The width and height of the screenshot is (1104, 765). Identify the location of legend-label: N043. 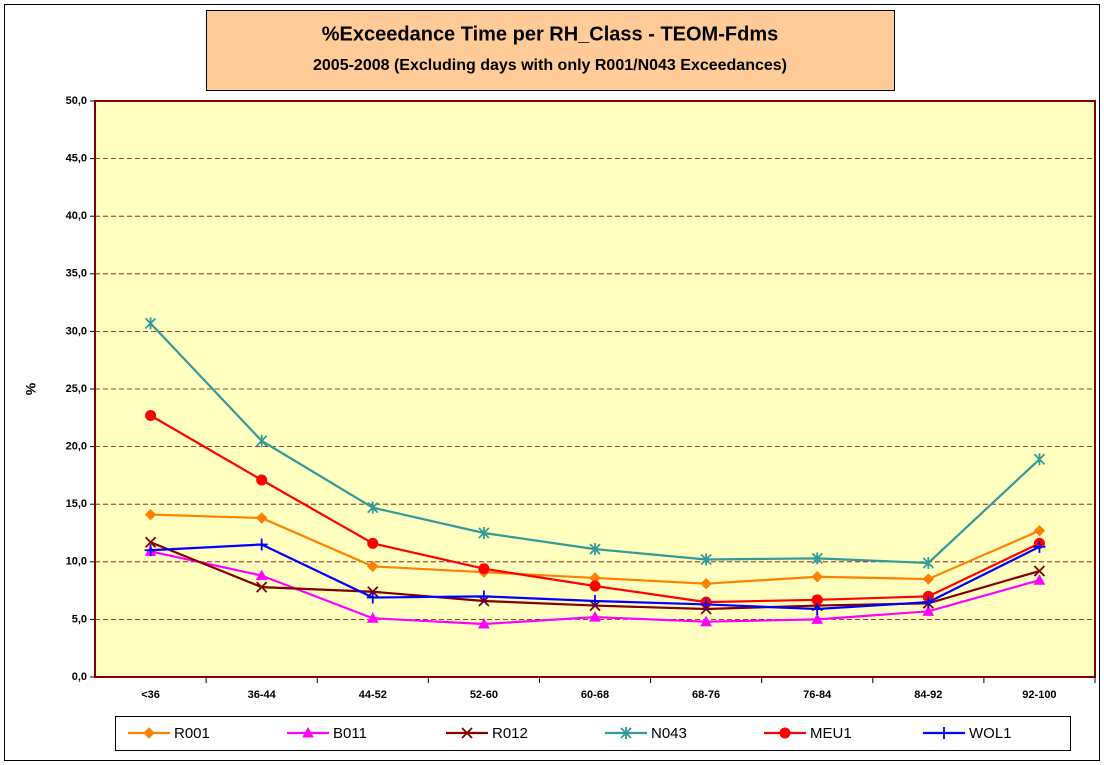
(669, 733).